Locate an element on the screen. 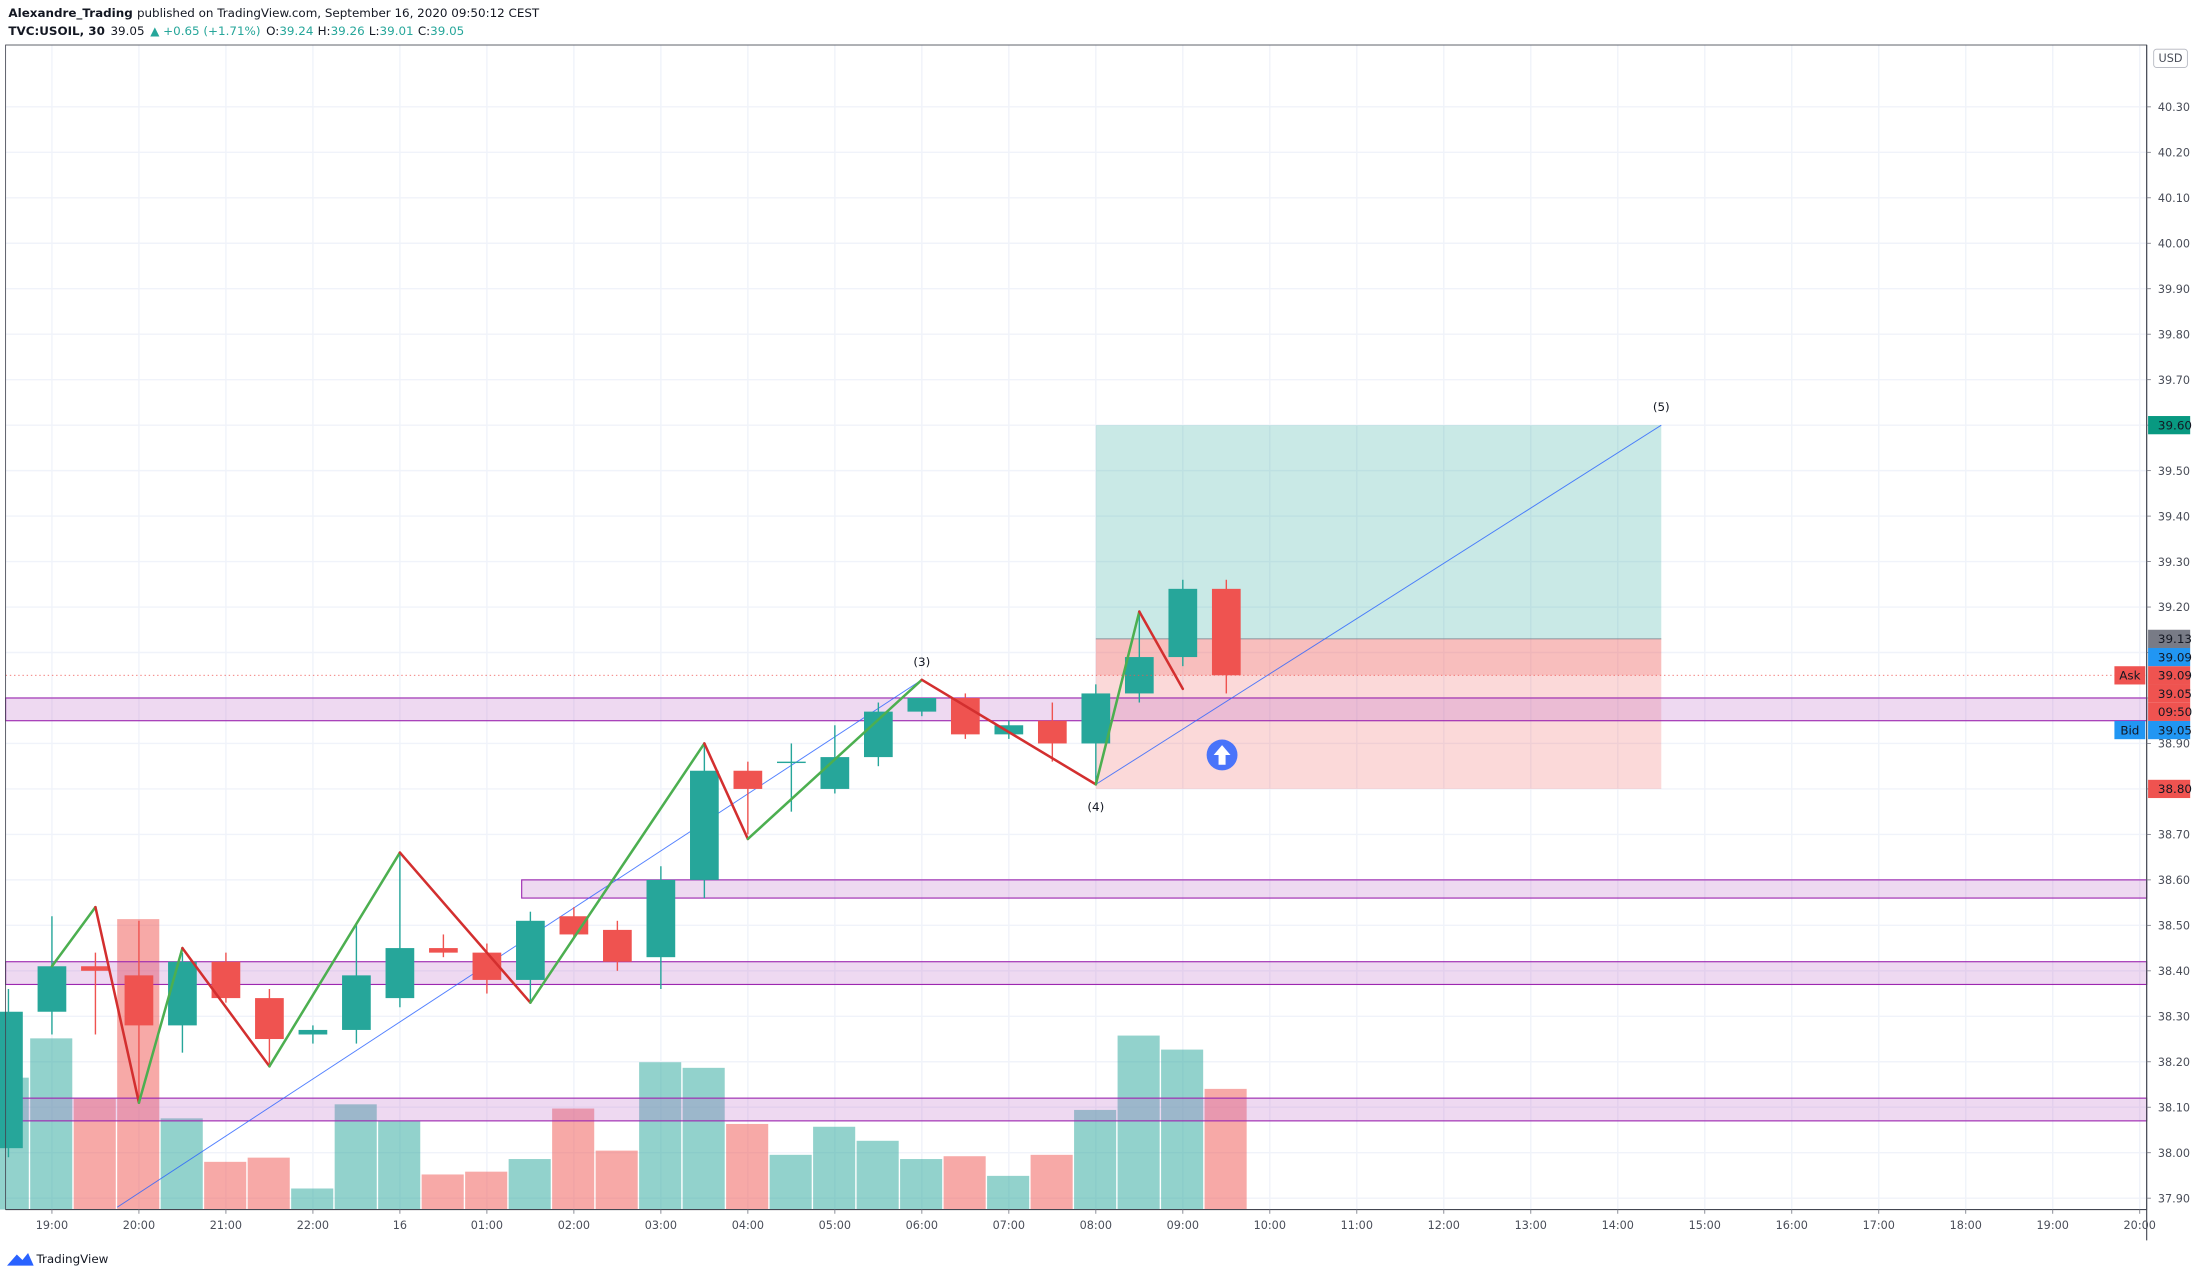 Image resolution: width=2200 pixels, height=1277 pixels. wave-label: (3) is located at coordinates (921, 662).